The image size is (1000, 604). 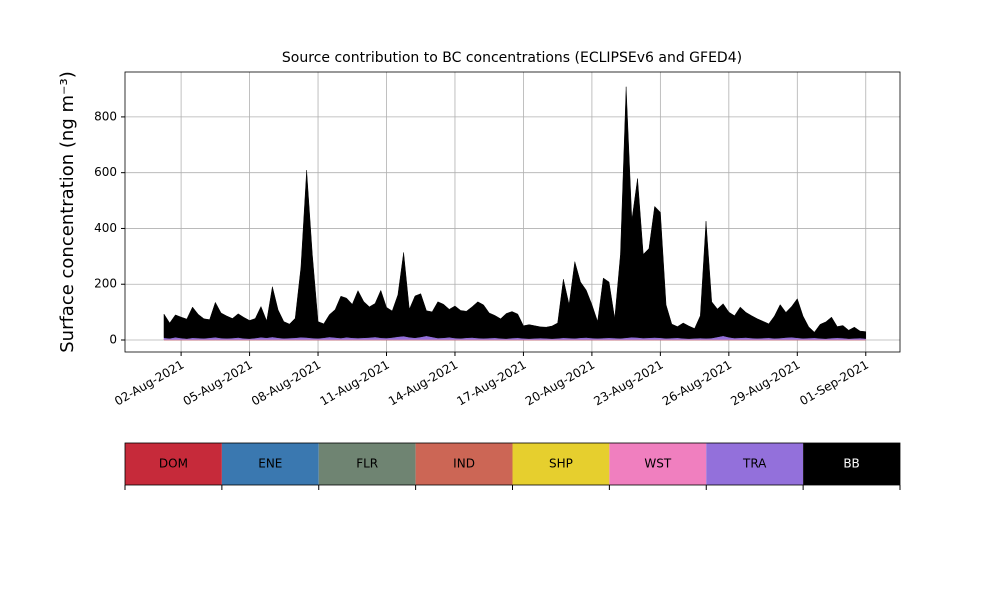 I want to click on legend-label: FLR, so click(x=367, y=464).